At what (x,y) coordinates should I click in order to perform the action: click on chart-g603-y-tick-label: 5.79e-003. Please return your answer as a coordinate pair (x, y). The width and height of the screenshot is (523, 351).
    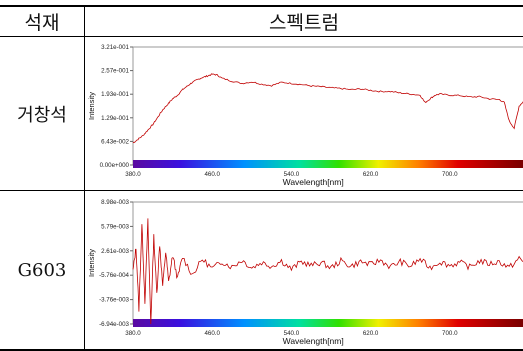
    Looking at the image, I should click on (115, 226).